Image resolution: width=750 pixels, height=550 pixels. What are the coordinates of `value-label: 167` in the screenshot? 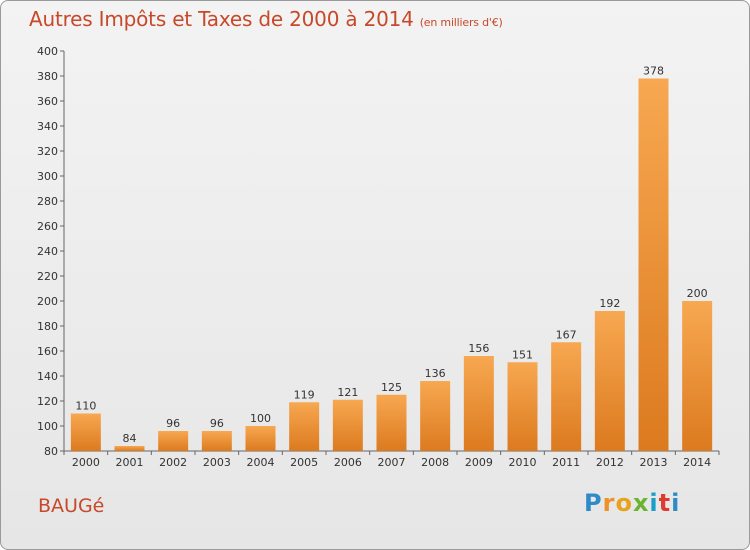 It's located at (566, 334).